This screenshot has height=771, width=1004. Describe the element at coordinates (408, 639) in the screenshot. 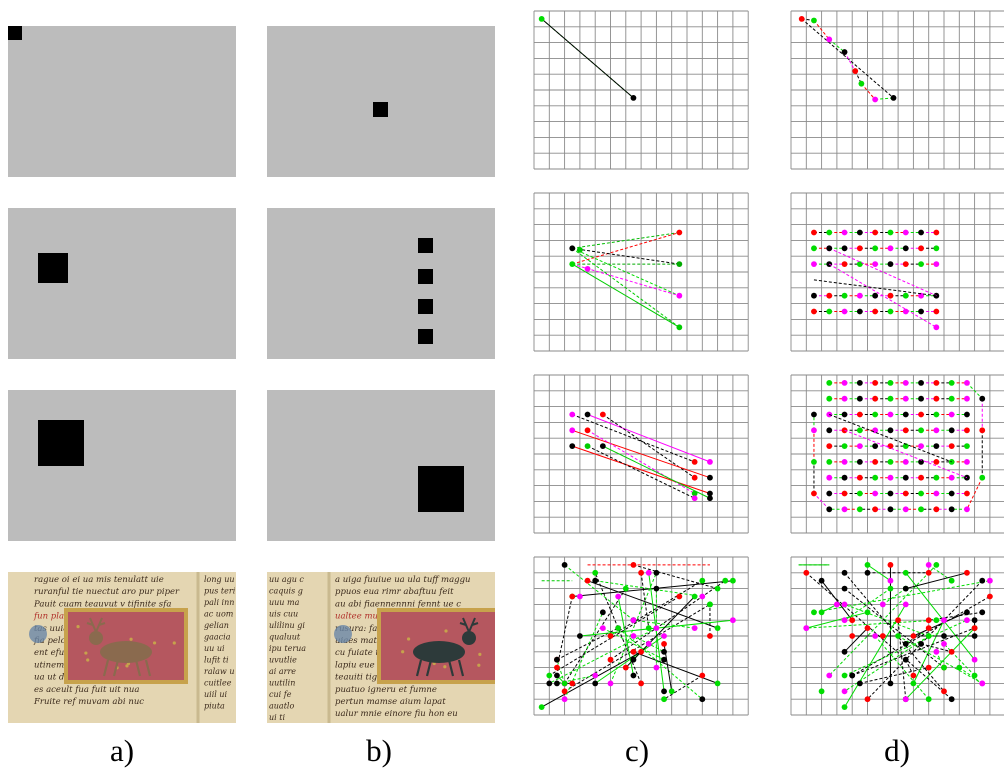

I see `frame-star` at that location.